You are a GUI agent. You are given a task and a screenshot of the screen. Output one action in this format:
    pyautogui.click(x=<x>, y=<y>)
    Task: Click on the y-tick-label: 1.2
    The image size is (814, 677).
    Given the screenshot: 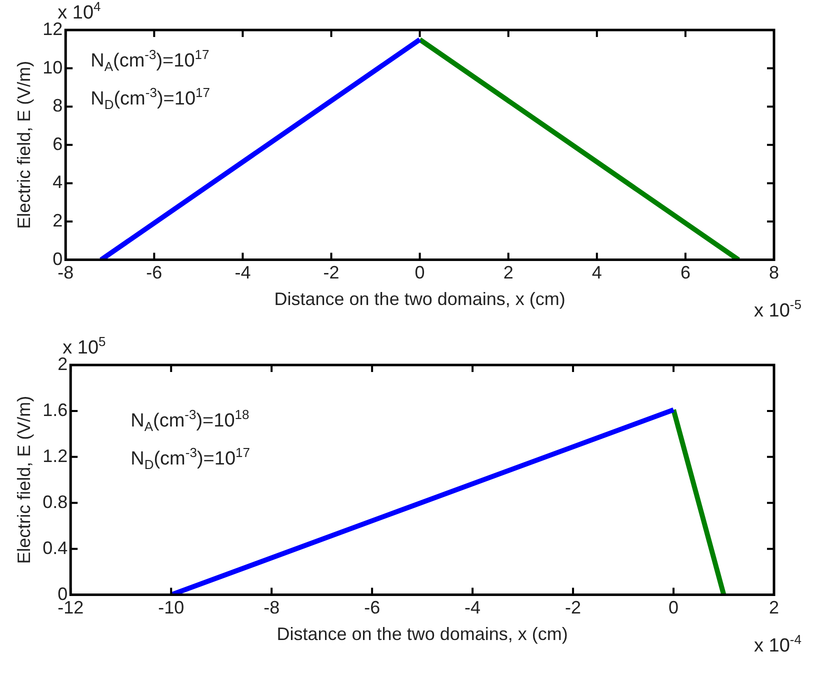 What is the action you would take?
    pyautogui.click(x=55, y=456)
    